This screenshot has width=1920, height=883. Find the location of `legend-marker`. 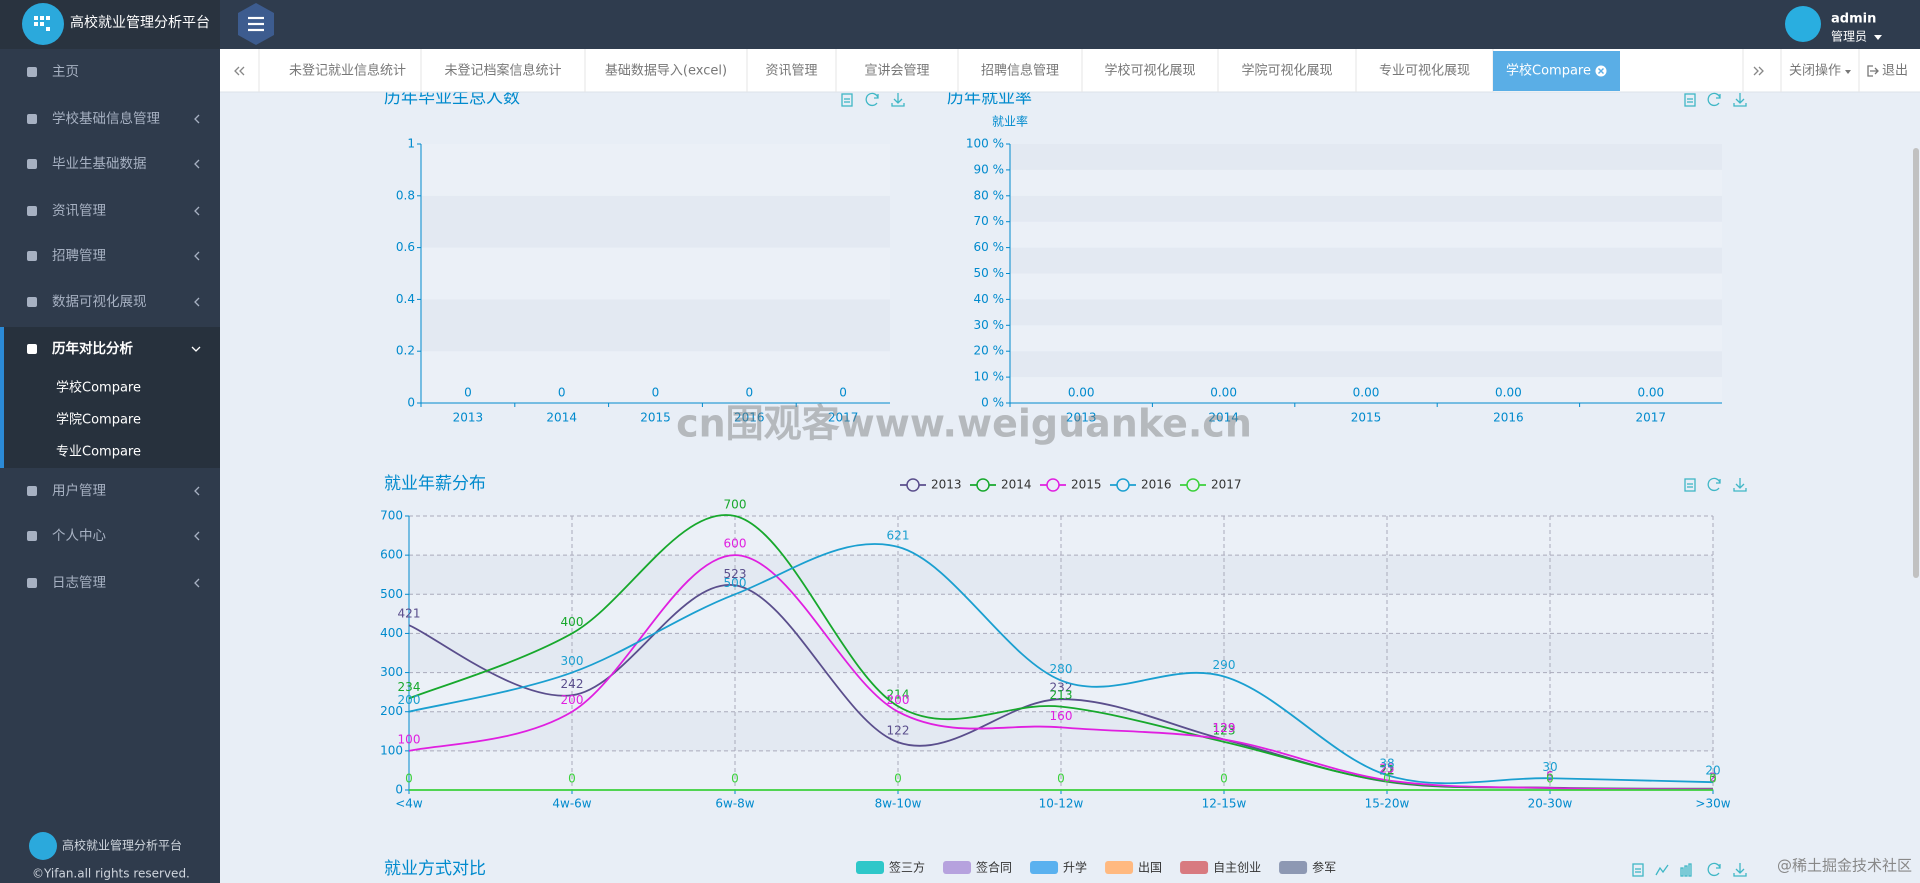

legend-marker is located at coordinates (1193, 485).